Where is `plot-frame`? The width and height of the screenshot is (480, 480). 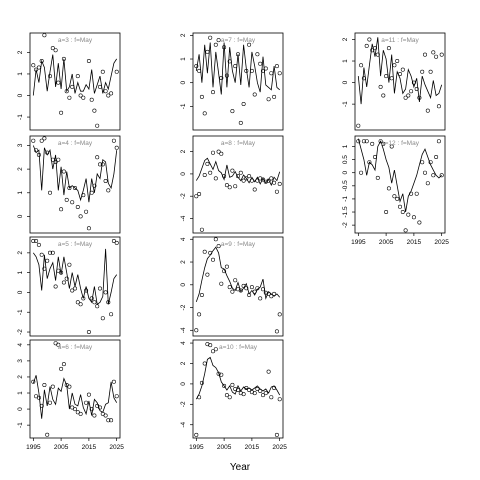 plot-frame is located at coordinates (238, 184).